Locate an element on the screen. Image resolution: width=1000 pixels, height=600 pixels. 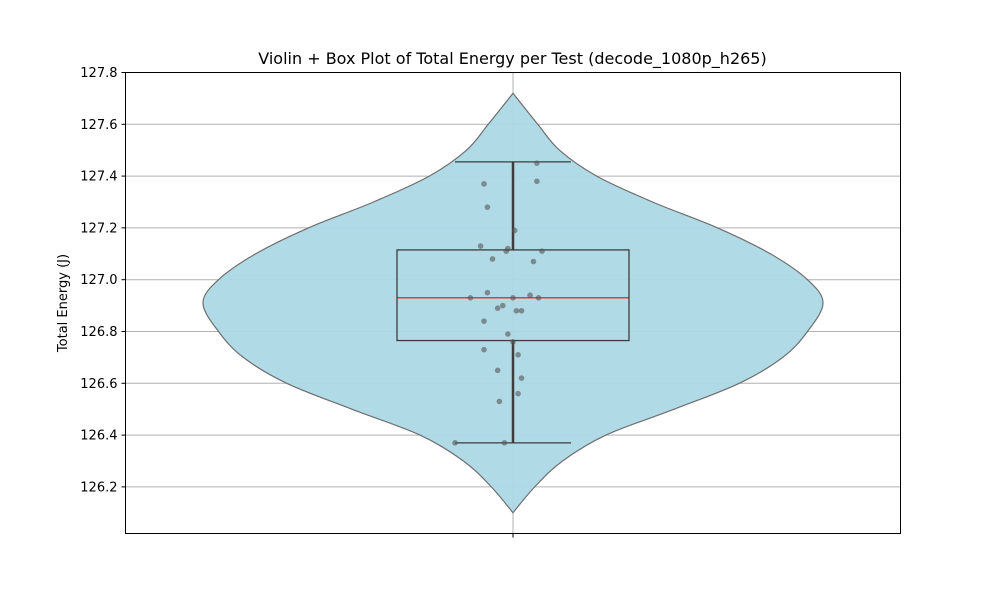
data-points is located at coordinates (498, 303).